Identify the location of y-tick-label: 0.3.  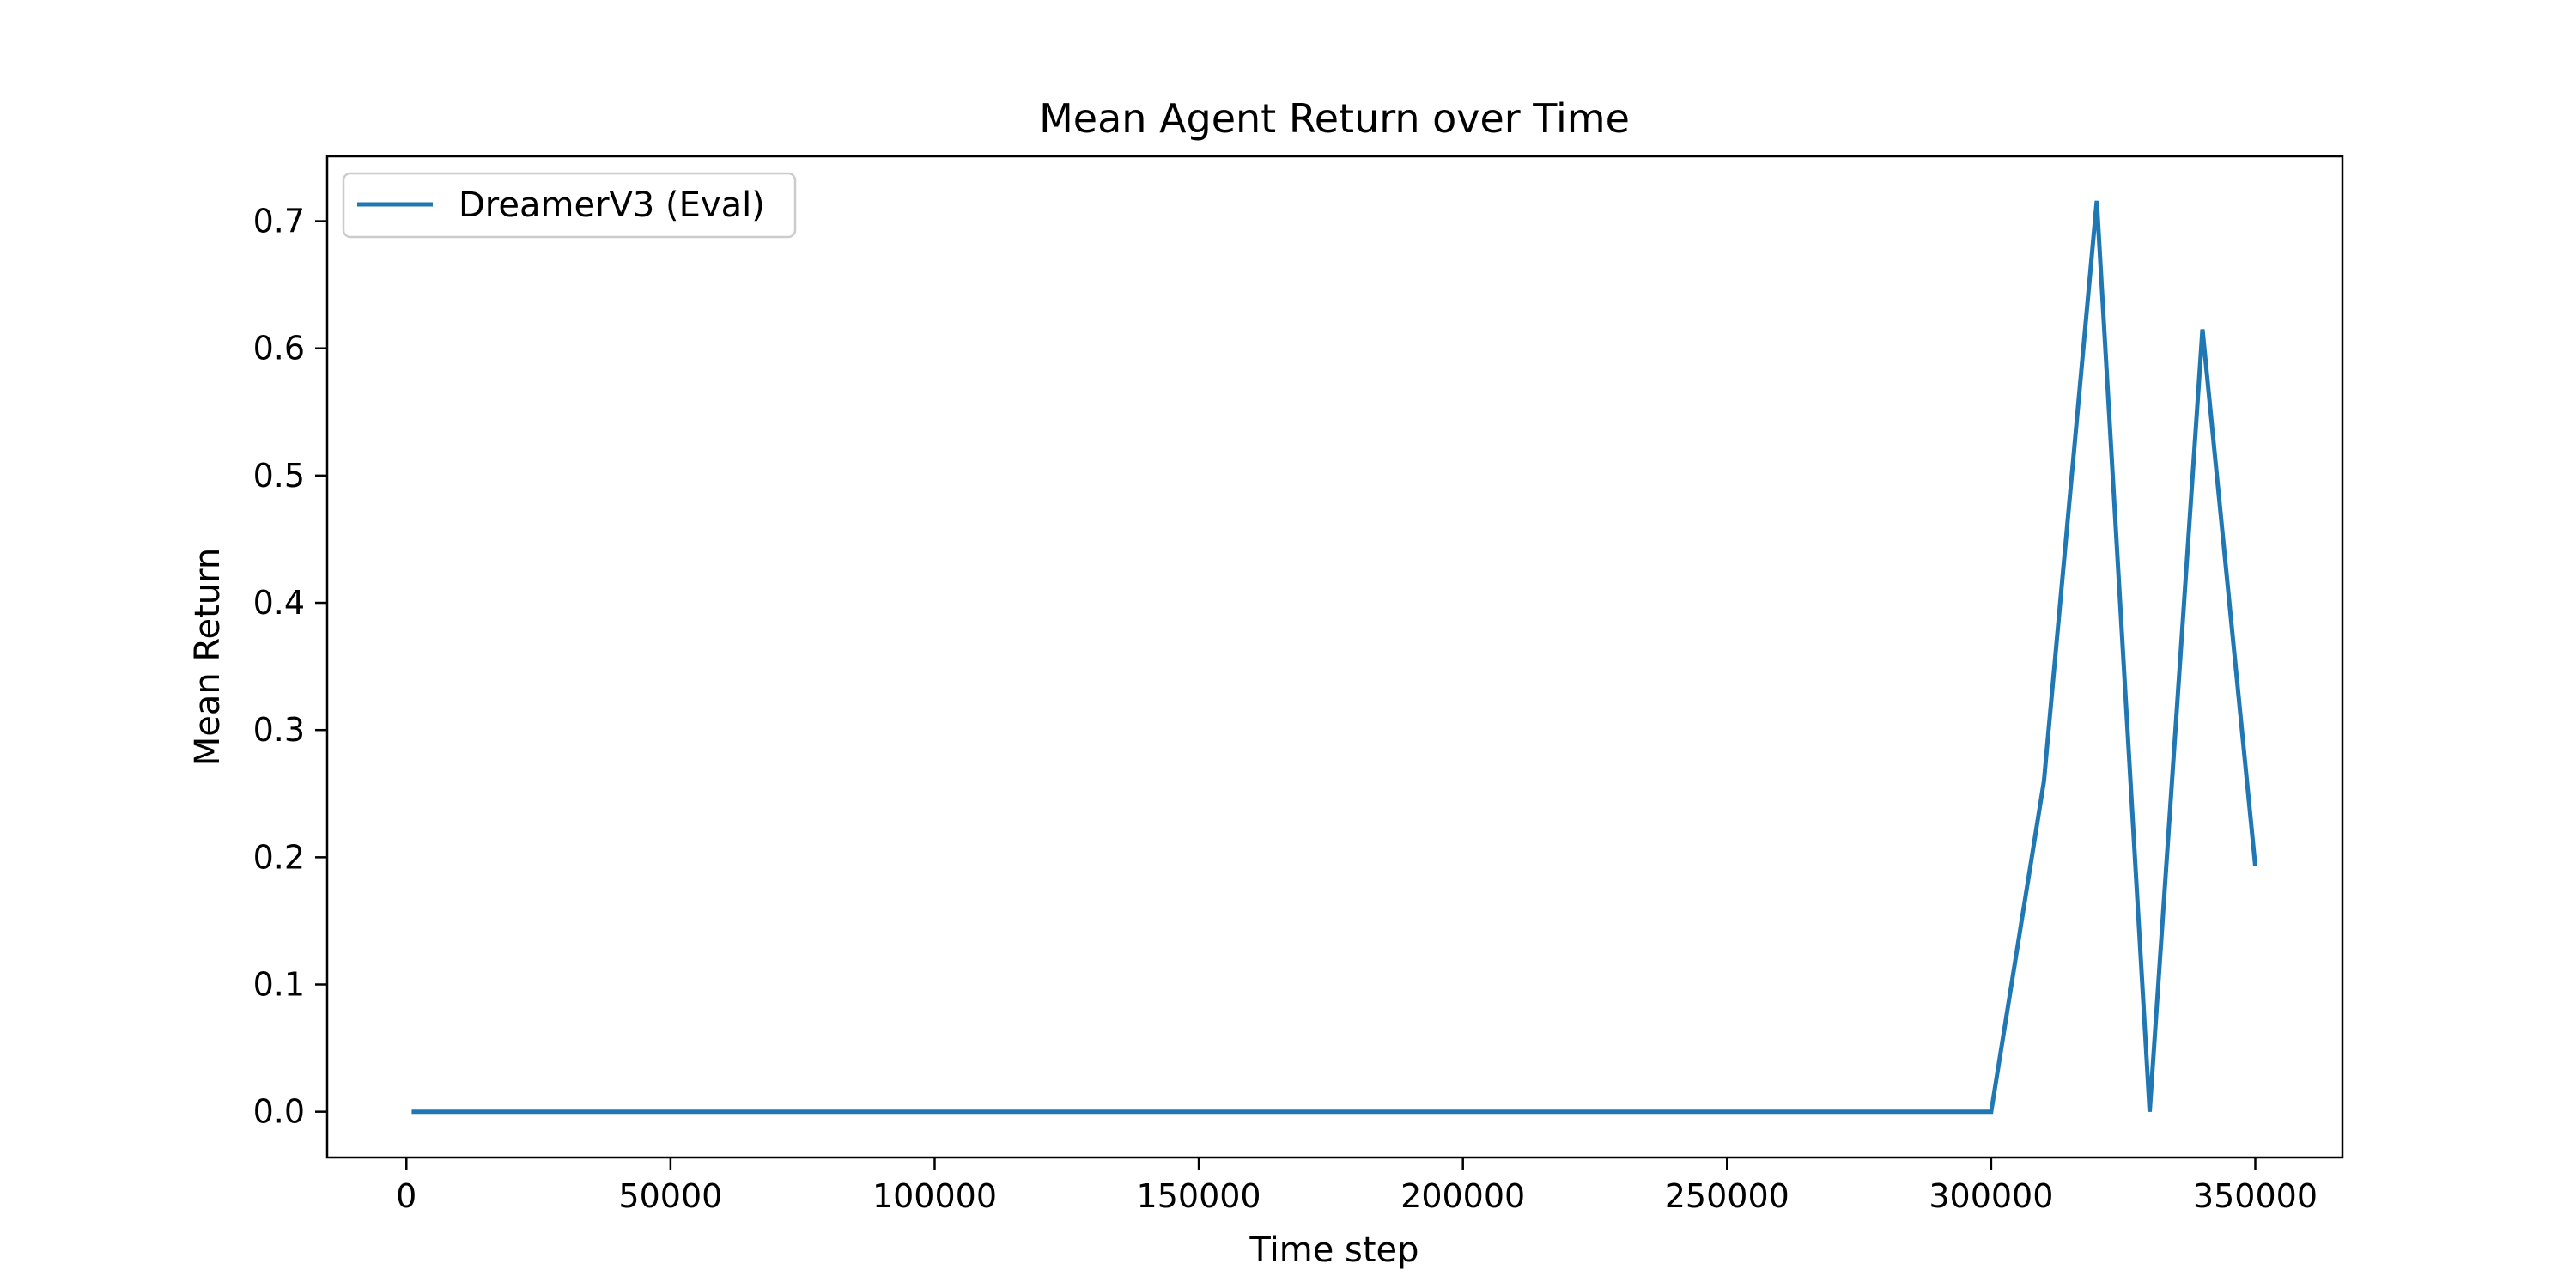
(279, 730).